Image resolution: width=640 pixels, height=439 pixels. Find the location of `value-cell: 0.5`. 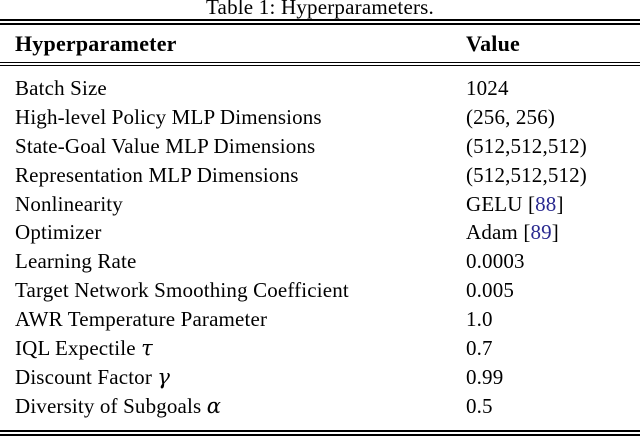

value-cell: 0.5 is located at coordinates (479, 406).